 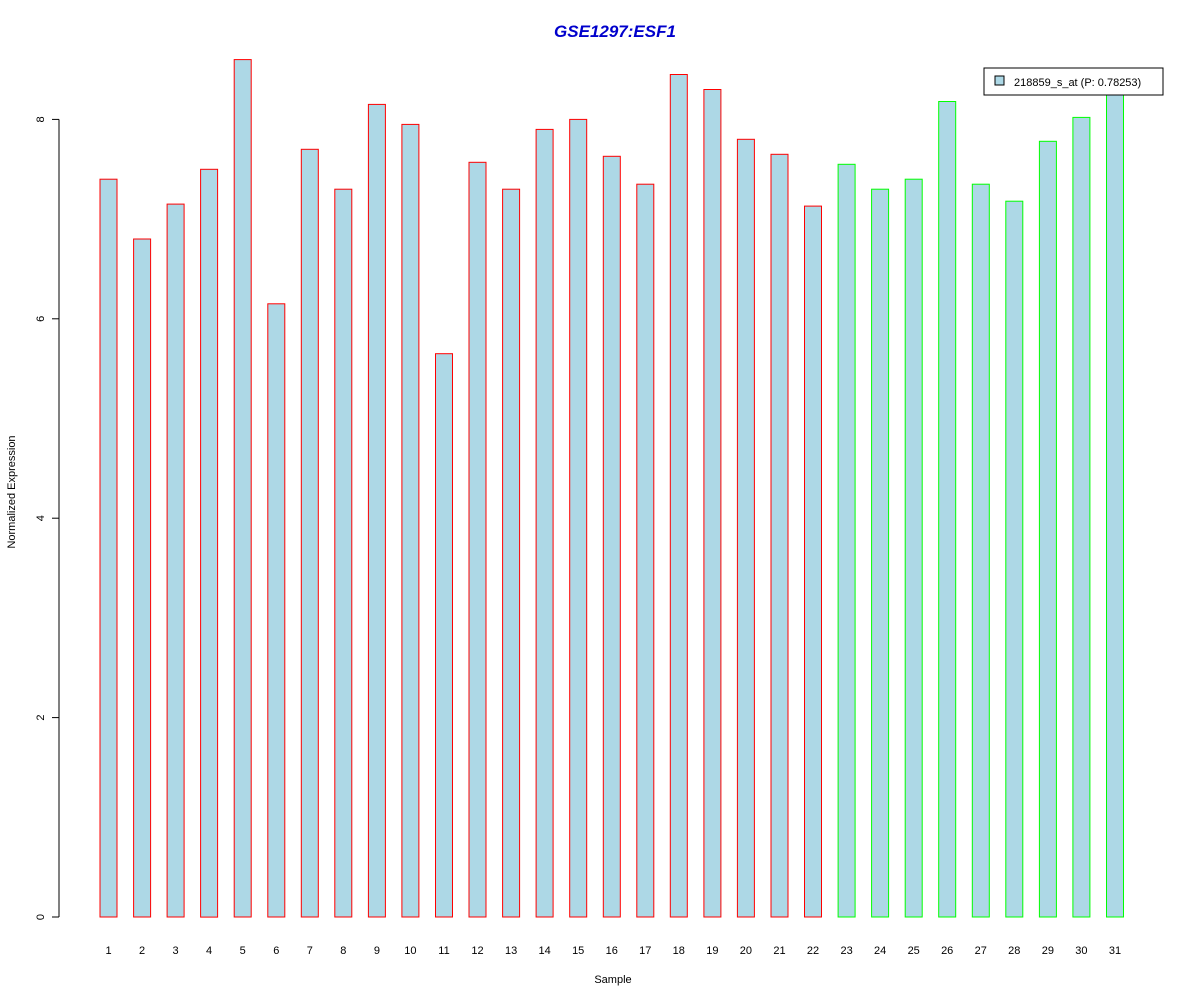 I want to click on x-tick-label: 15, so click(x=578, y=951).